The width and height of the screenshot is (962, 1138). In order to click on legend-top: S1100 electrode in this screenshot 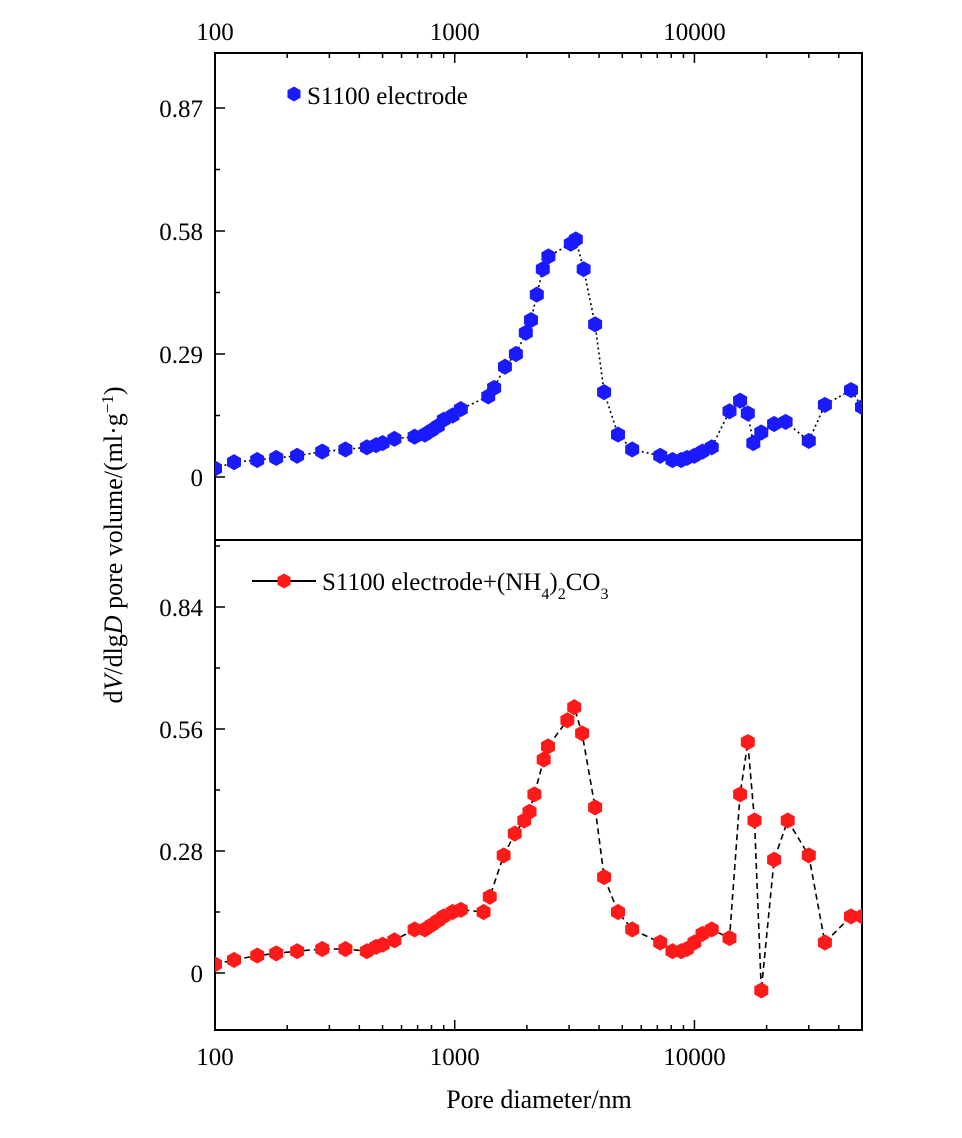, I will do `click(377, 96)`.